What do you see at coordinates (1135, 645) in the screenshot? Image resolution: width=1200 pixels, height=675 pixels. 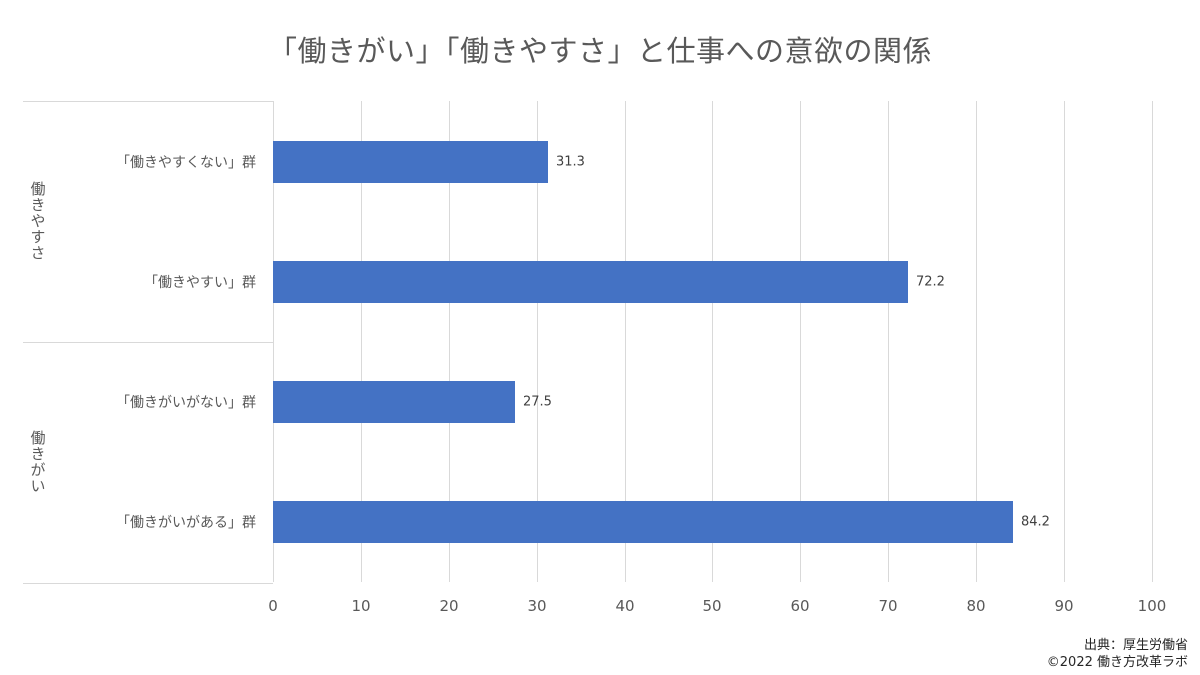 I see `source-line: 出典：厚生労働省` at bounding box center [1135, 645].